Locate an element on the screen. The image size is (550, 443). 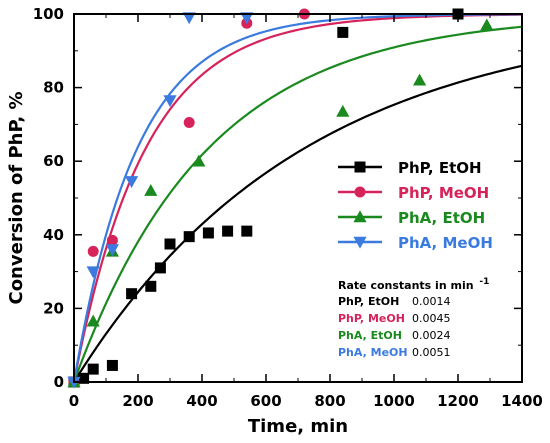
rate-row-value: 0.0024 is located at coordinates (431, 335).